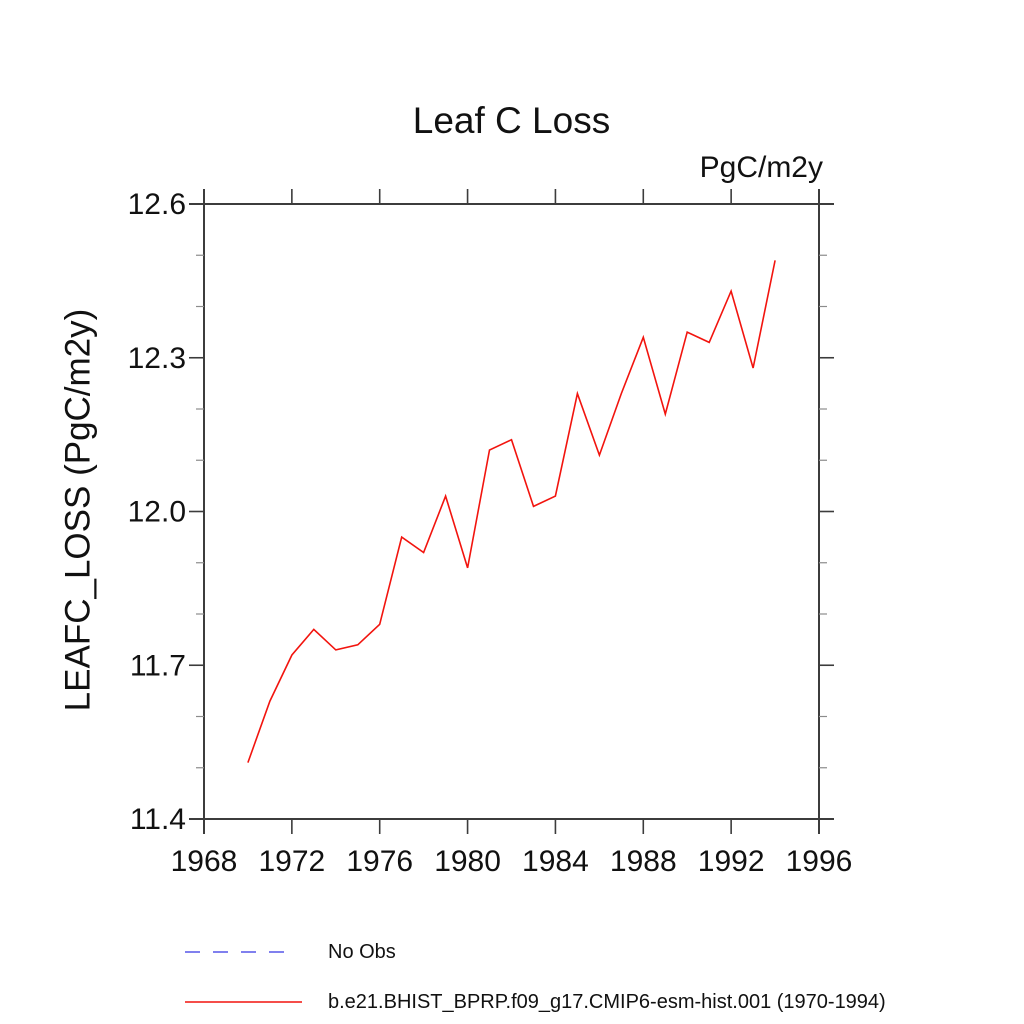 This screenshot has width=1024, height=1024. What do you see at coordinates (511, 120) in the screenshot?
I see `chart-title: Leaf C Loss` at bounding box center [511, 120].